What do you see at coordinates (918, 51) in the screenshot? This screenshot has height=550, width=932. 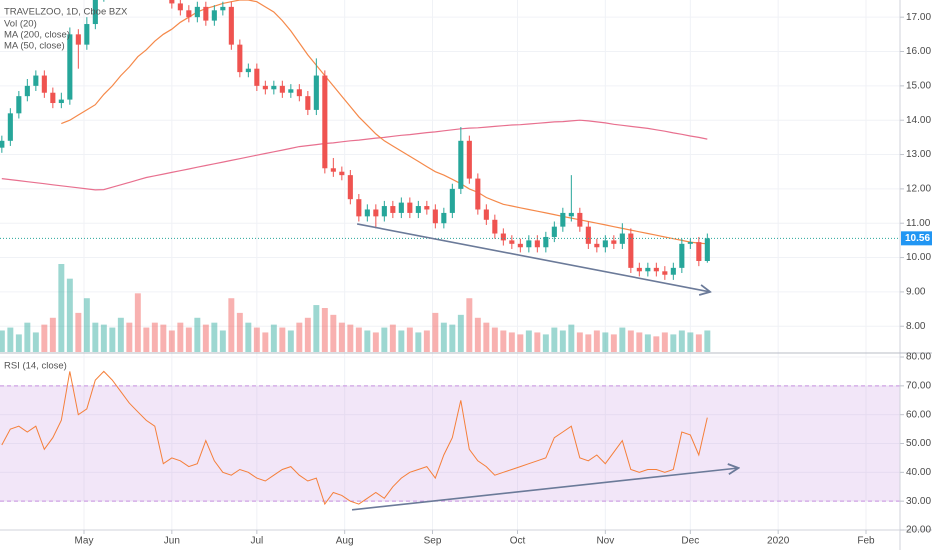 I see `y-tick-label: 16.00` at bounding box center [918, 51].